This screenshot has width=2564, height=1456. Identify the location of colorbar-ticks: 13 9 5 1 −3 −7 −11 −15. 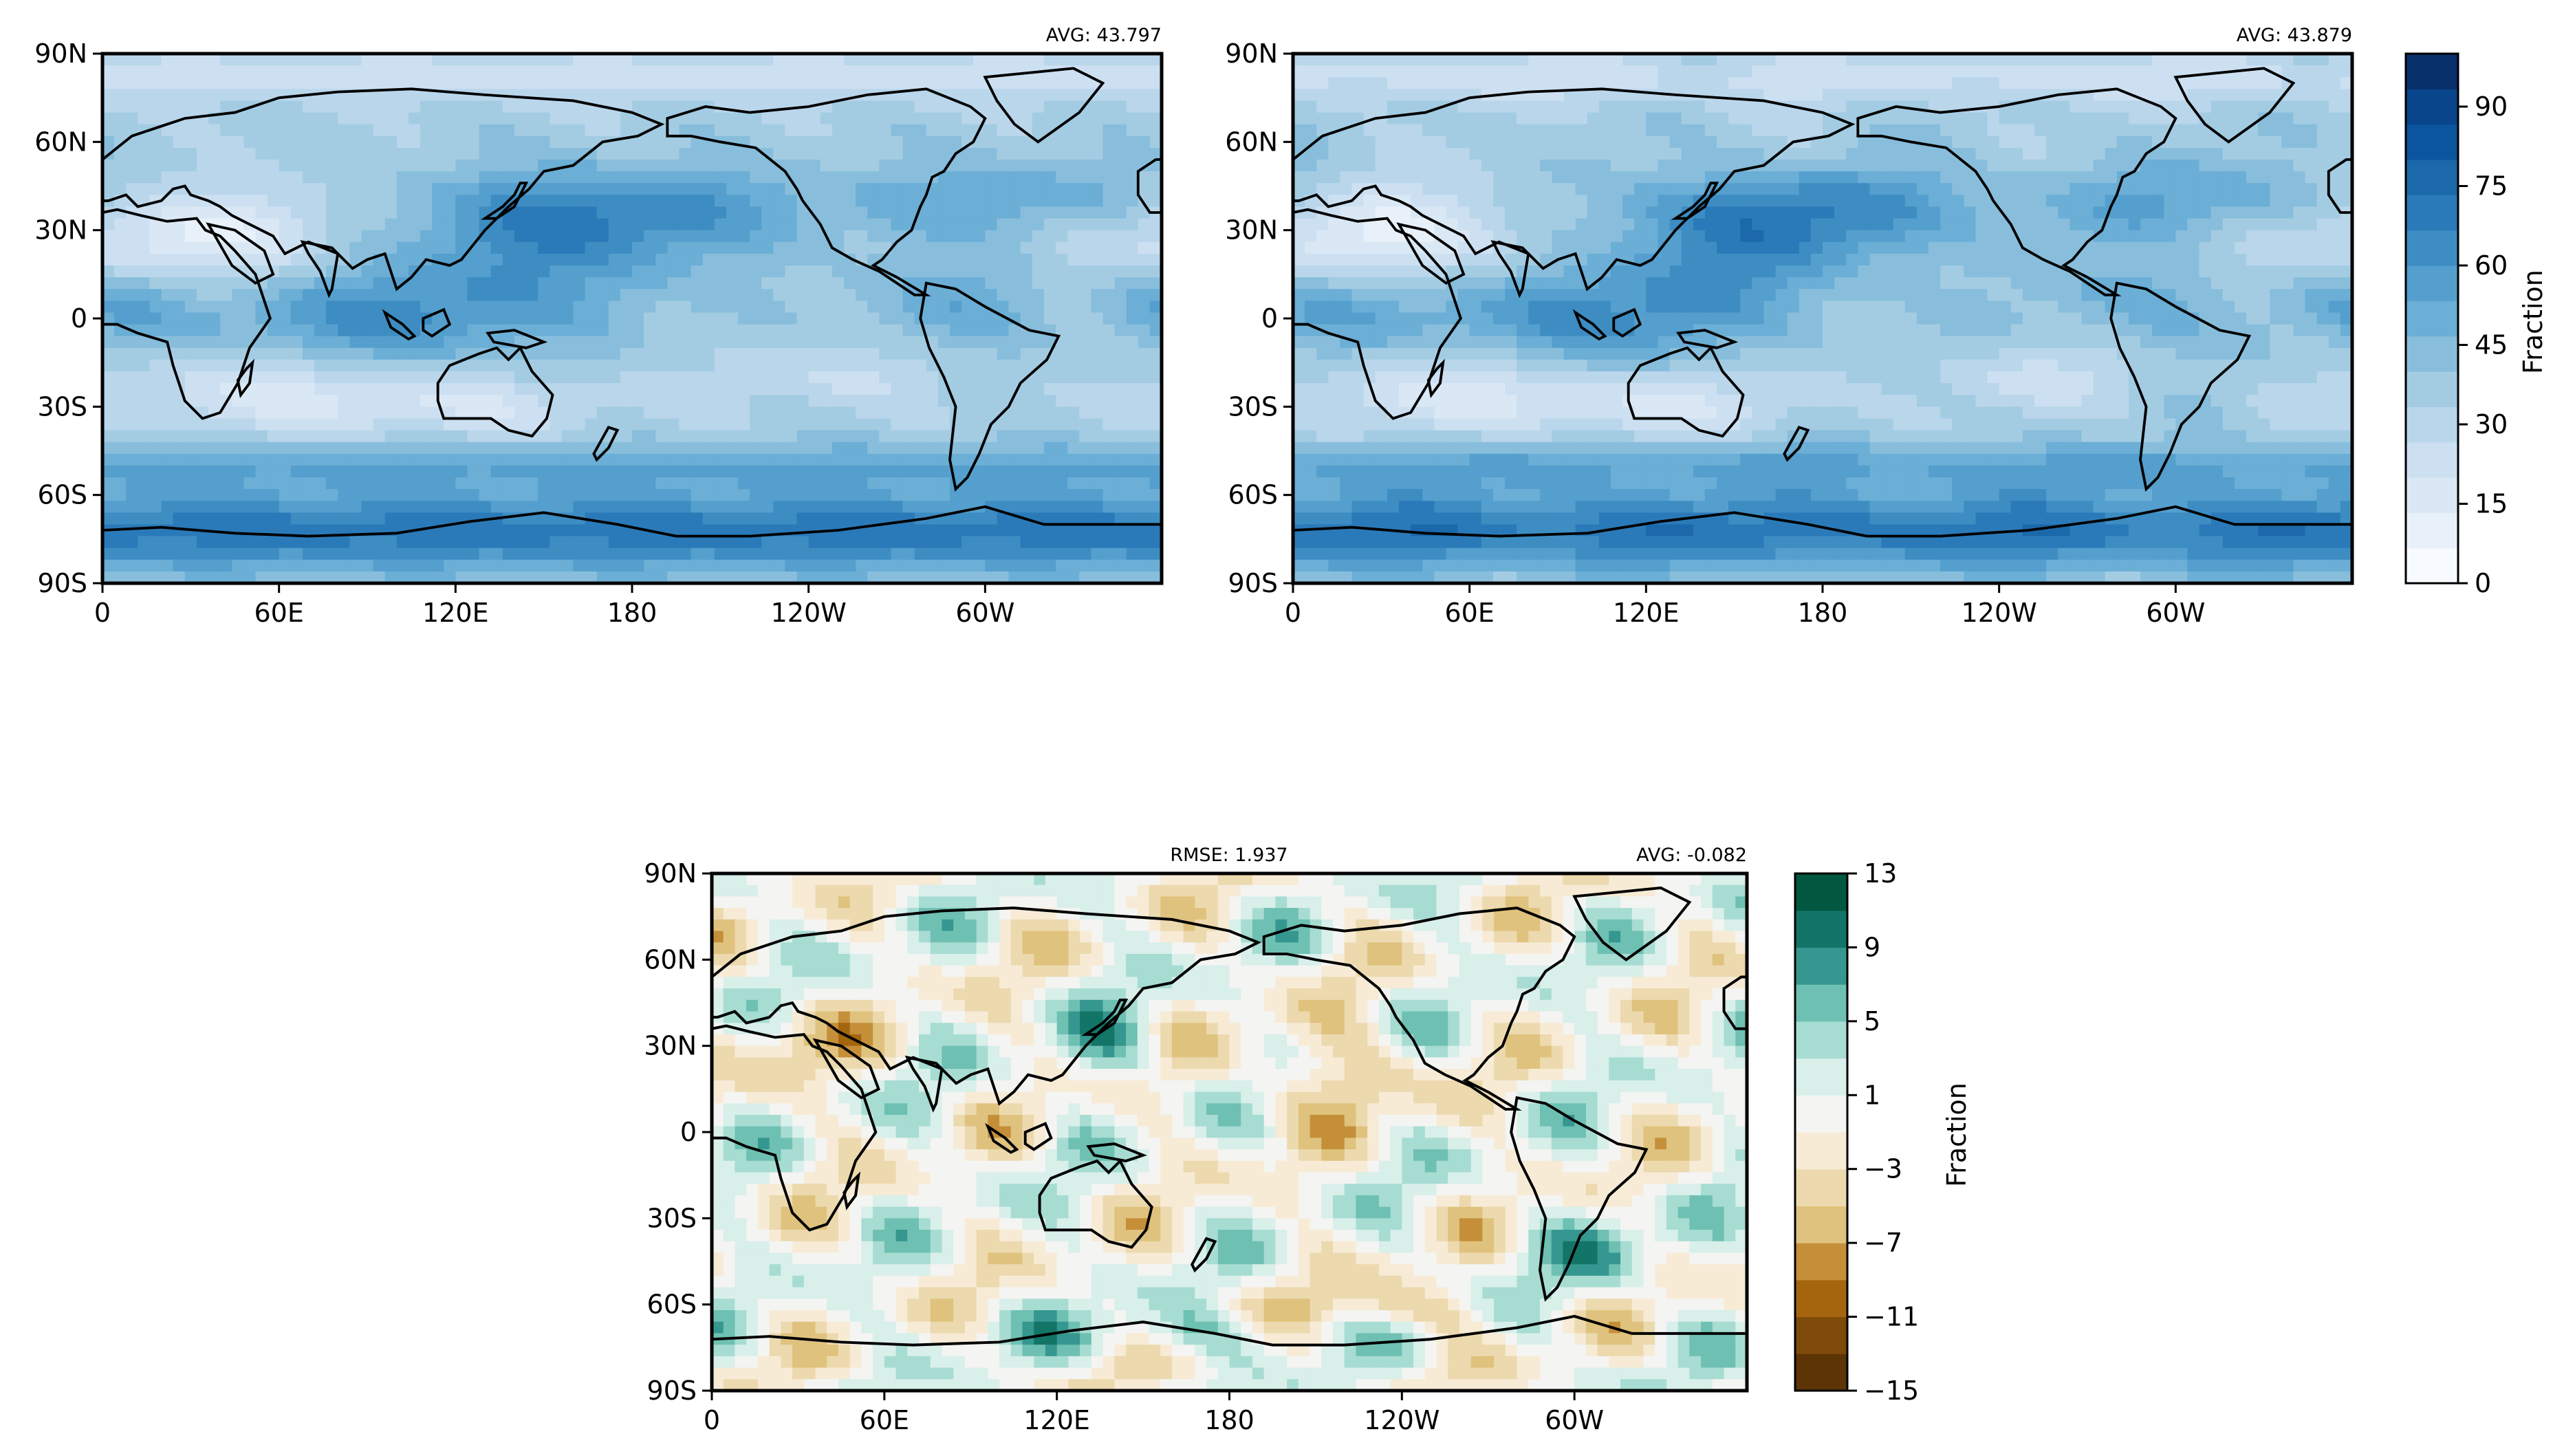
(1883, 1132).